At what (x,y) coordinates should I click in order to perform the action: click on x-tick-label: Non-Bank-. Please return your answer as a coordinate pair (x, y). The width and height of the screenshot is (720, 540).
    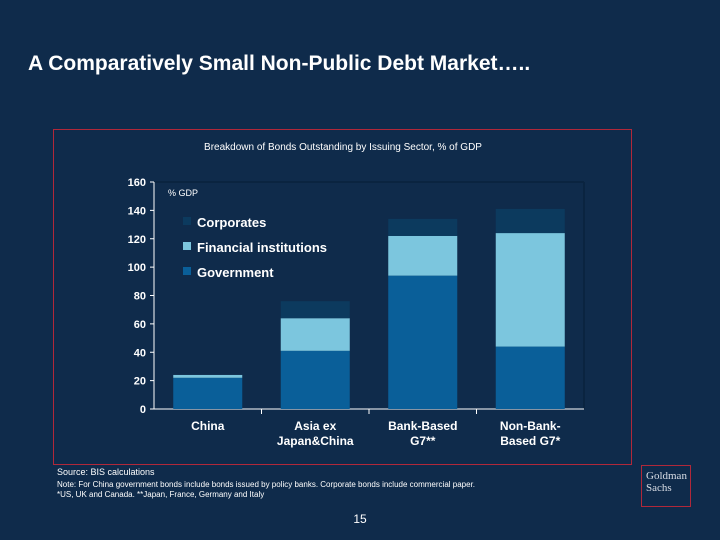
    Looking at the image, I should click on (530, 426).